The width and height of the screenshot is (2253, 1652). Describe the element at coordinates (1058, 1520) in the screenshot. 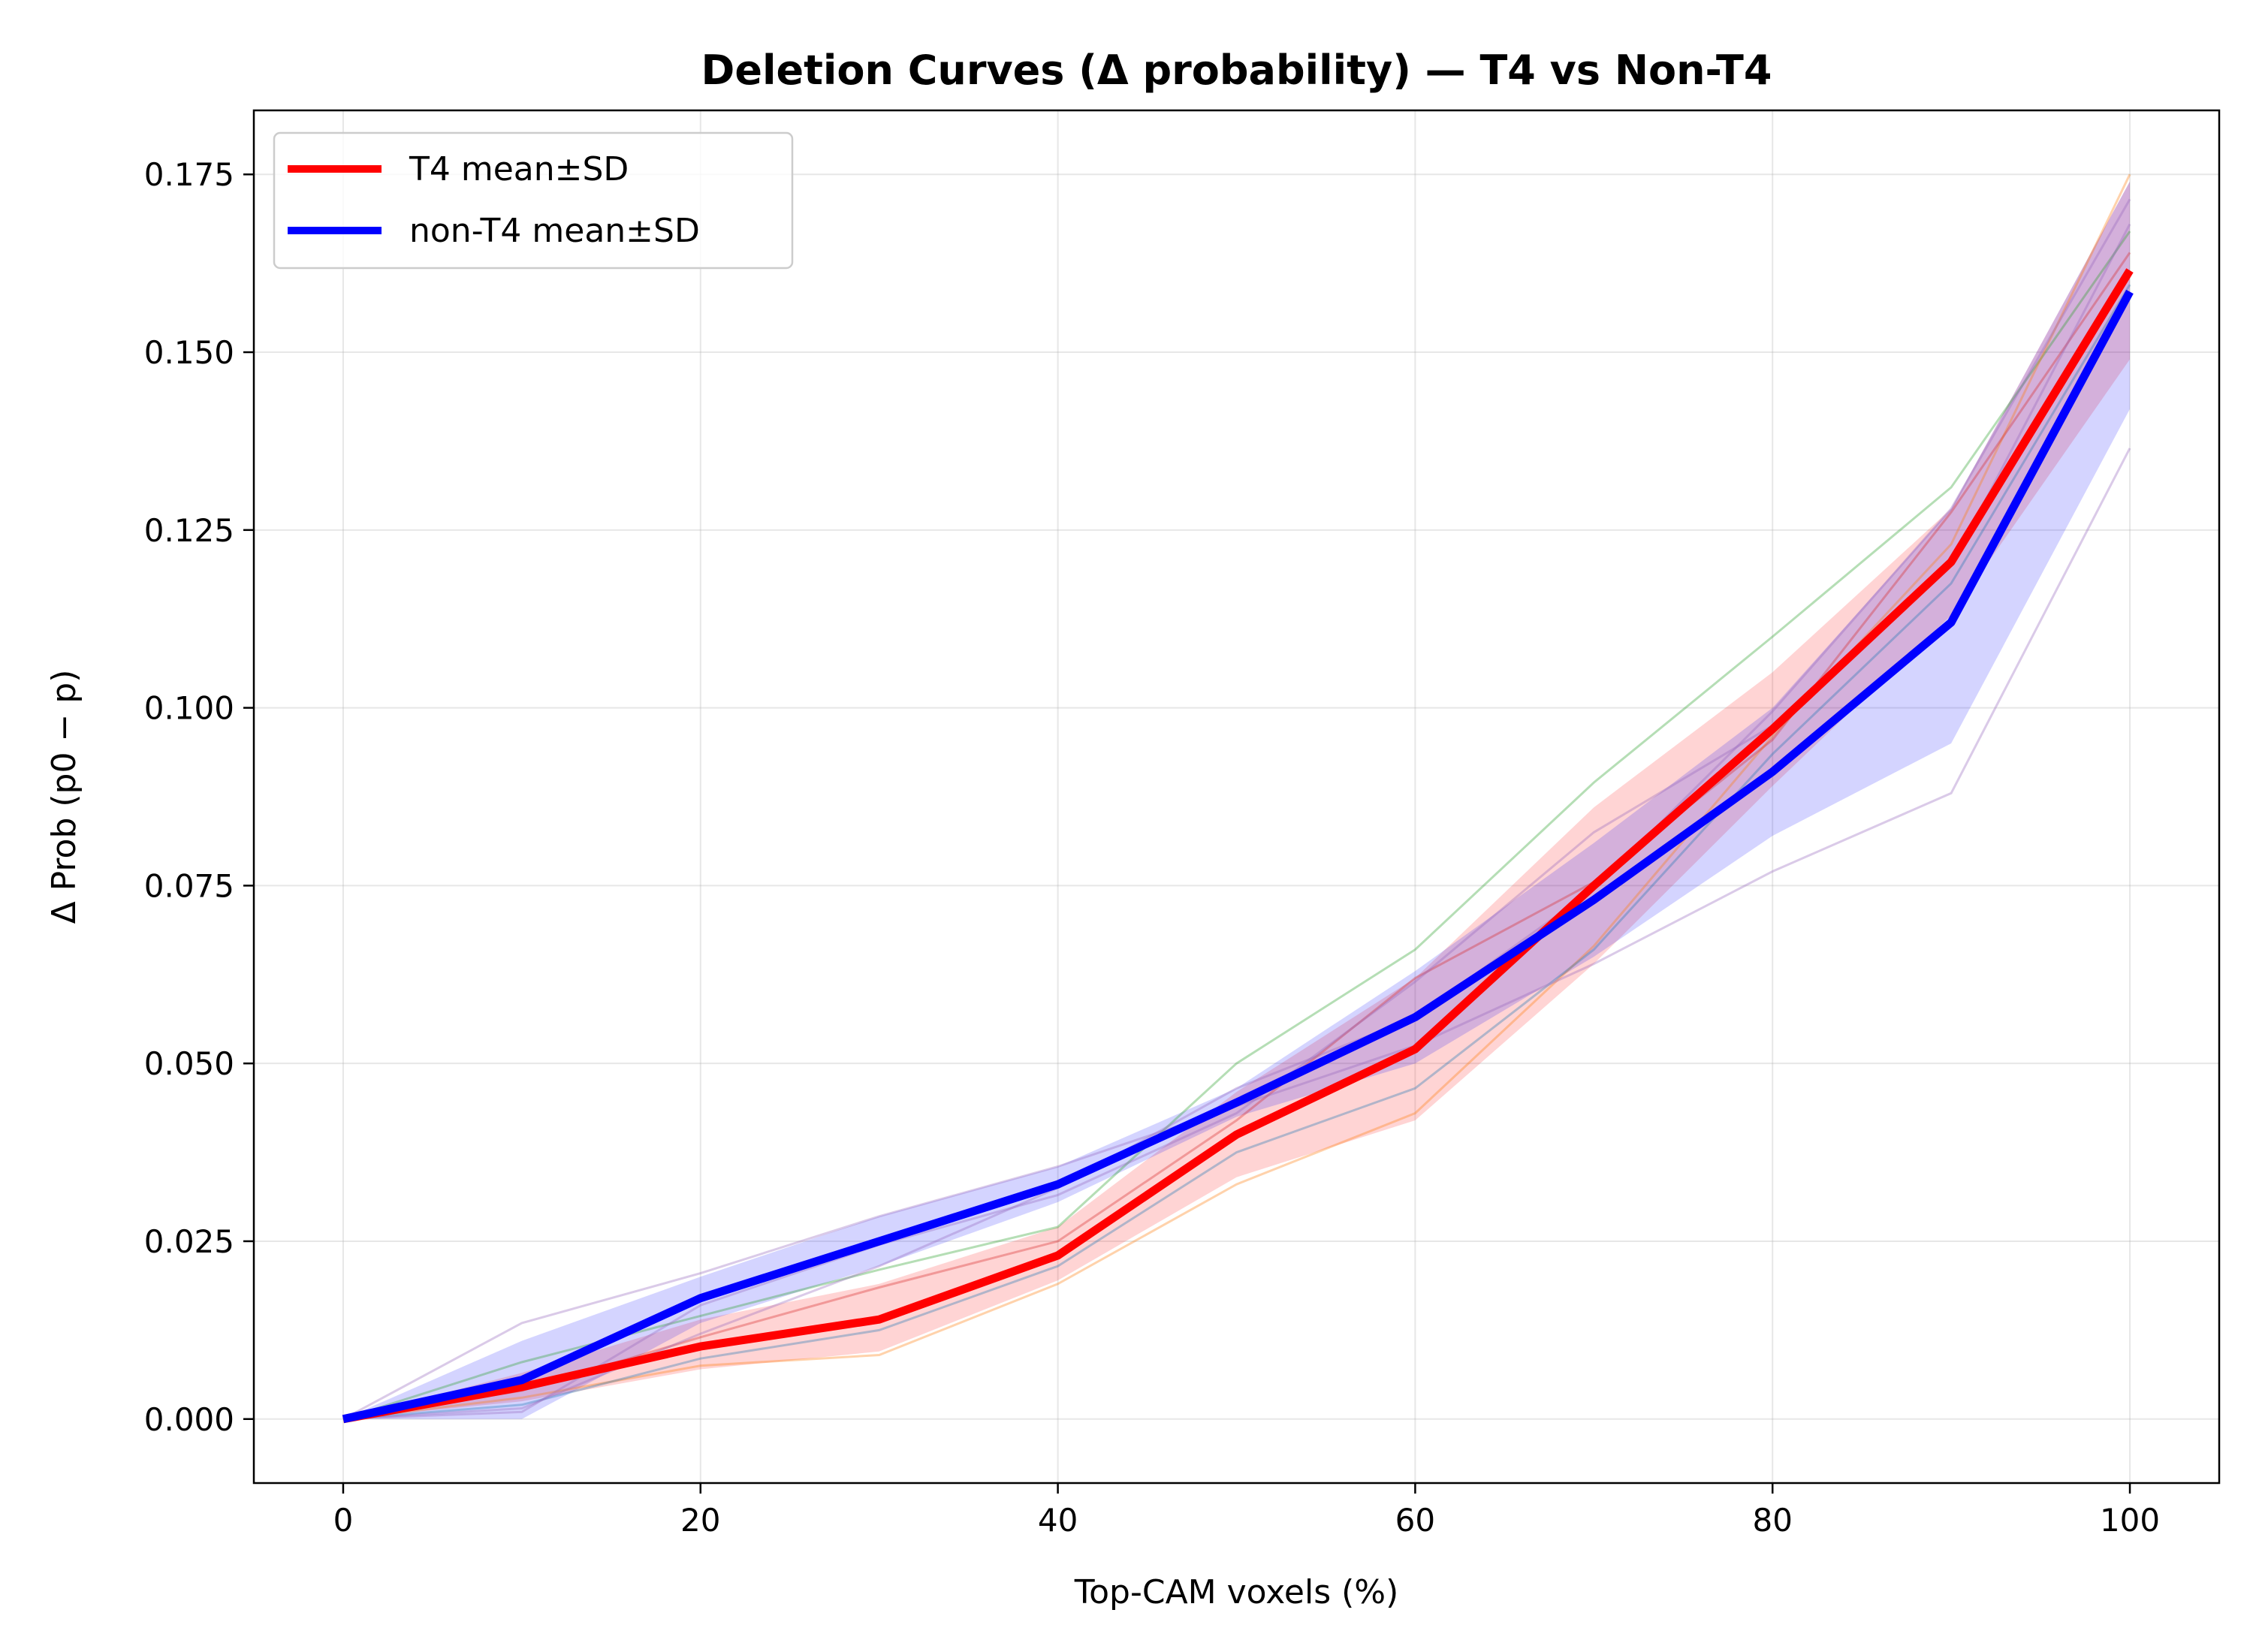

I see `x-tick-label: 40` at that location.